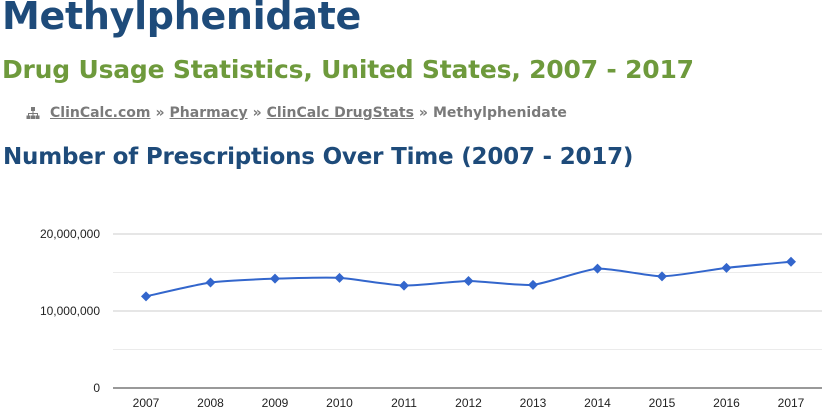 This screenshot has height=418, width=825. Describe the element at coordinates (597, 403) in the screenshot. I see `x-tick-label: 2014` at that location.